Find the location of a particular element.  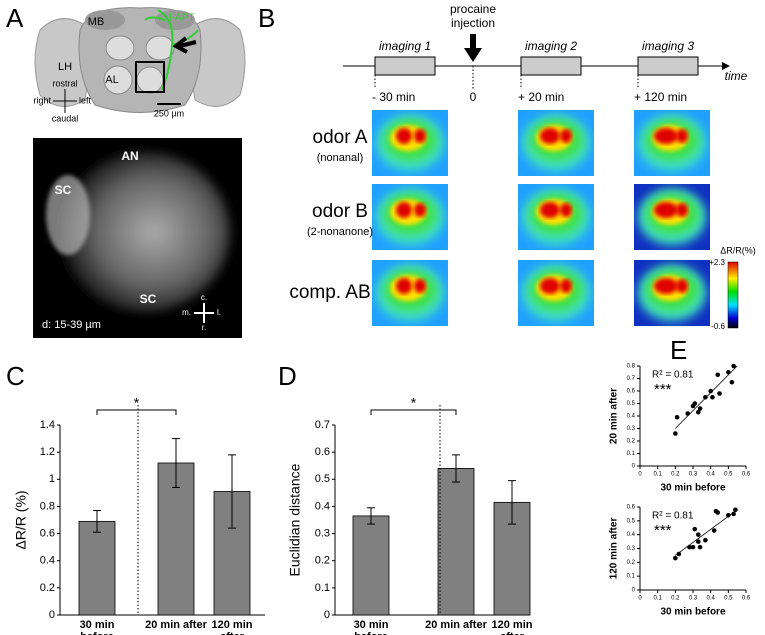

time-point: 0 is located at coordinates (473, 97).